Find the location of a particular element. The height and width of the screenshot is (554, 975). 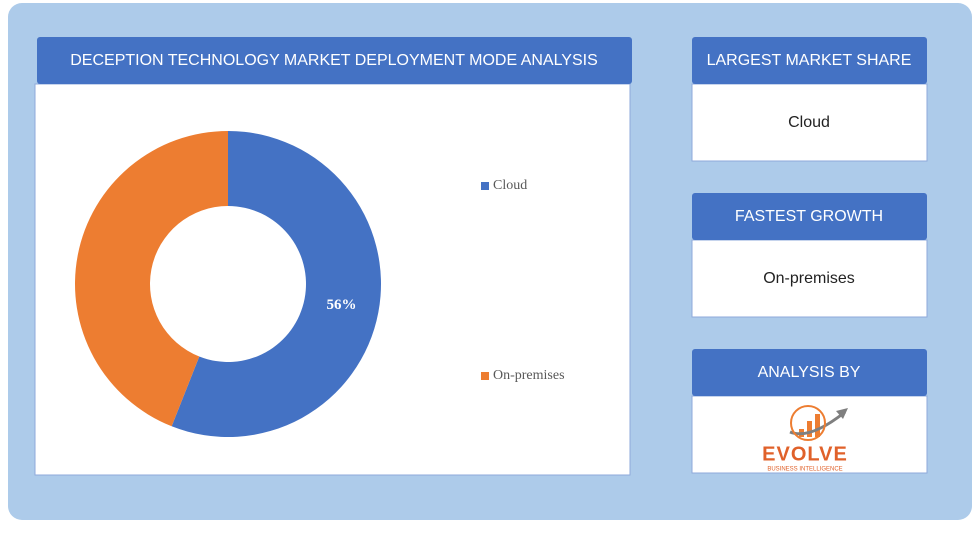

logo-ring is located at coordinates (808, 423).